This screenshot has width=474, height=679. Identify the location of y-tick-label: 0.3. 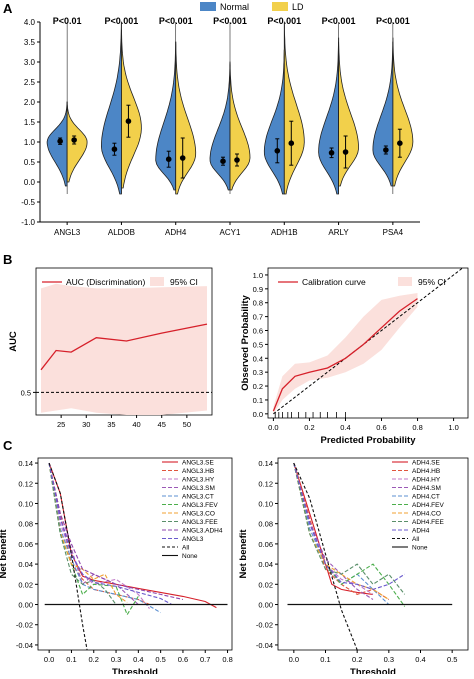
(258, 372).